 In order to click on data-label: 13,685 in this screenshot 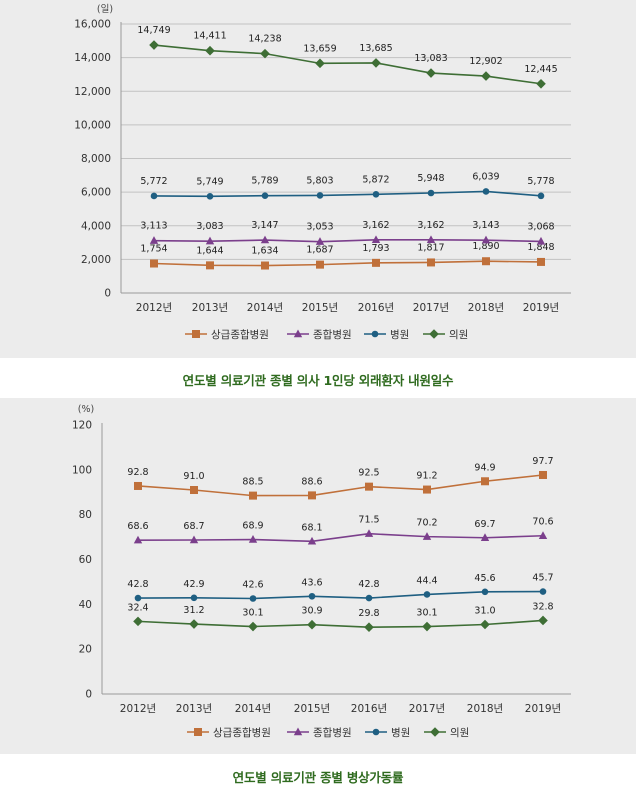, I will do `click(375, 48)`.